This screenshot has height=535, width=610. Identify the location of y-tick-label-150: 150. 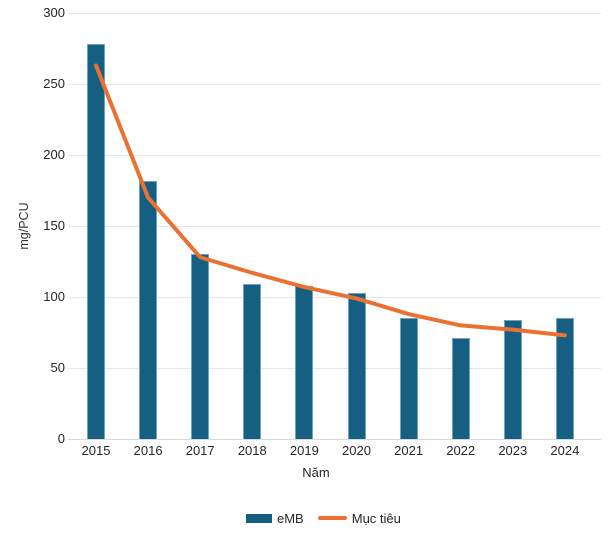
(54, 225).